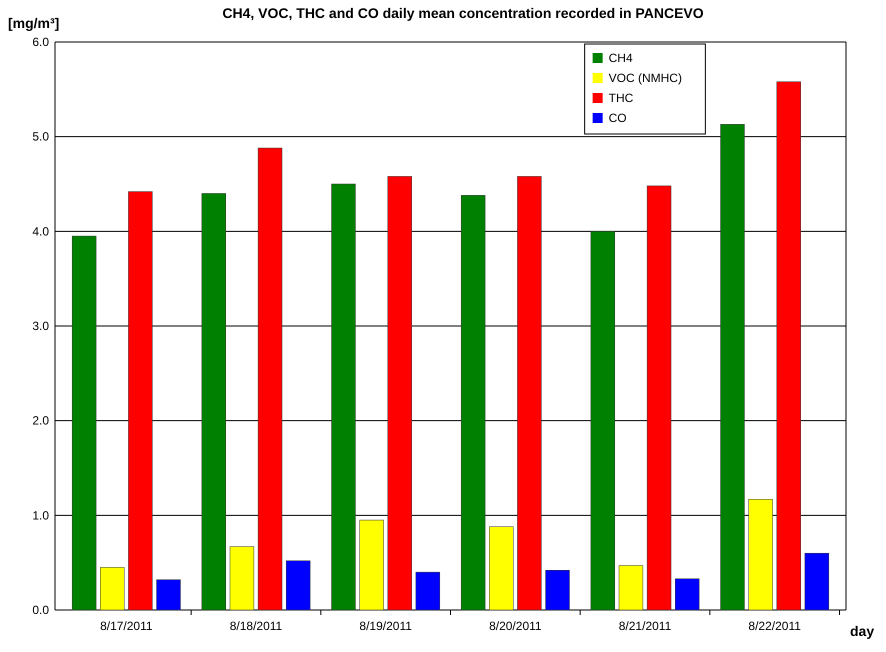  Describe the element at coordinates (621, 98) in the screenshot. I see `legend-label: THC` at that location.